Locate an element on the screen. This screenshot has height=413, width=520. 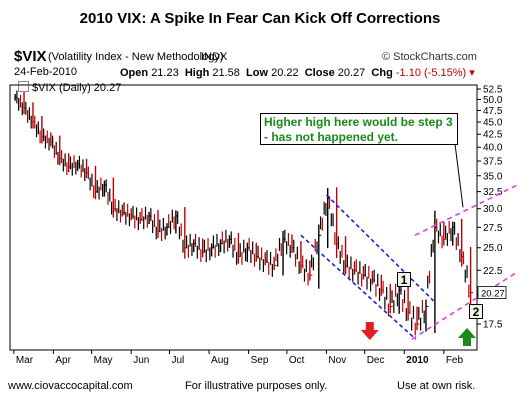
x-tick-label: Dec is located at coordinates (376, 360).